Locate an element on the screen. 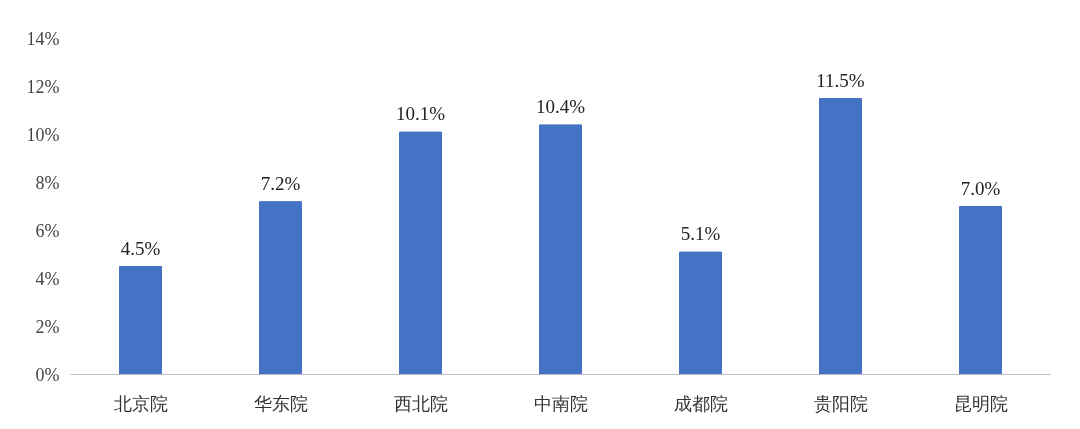  x-tick-label: 西北院 is located at coordinates (420, 403).